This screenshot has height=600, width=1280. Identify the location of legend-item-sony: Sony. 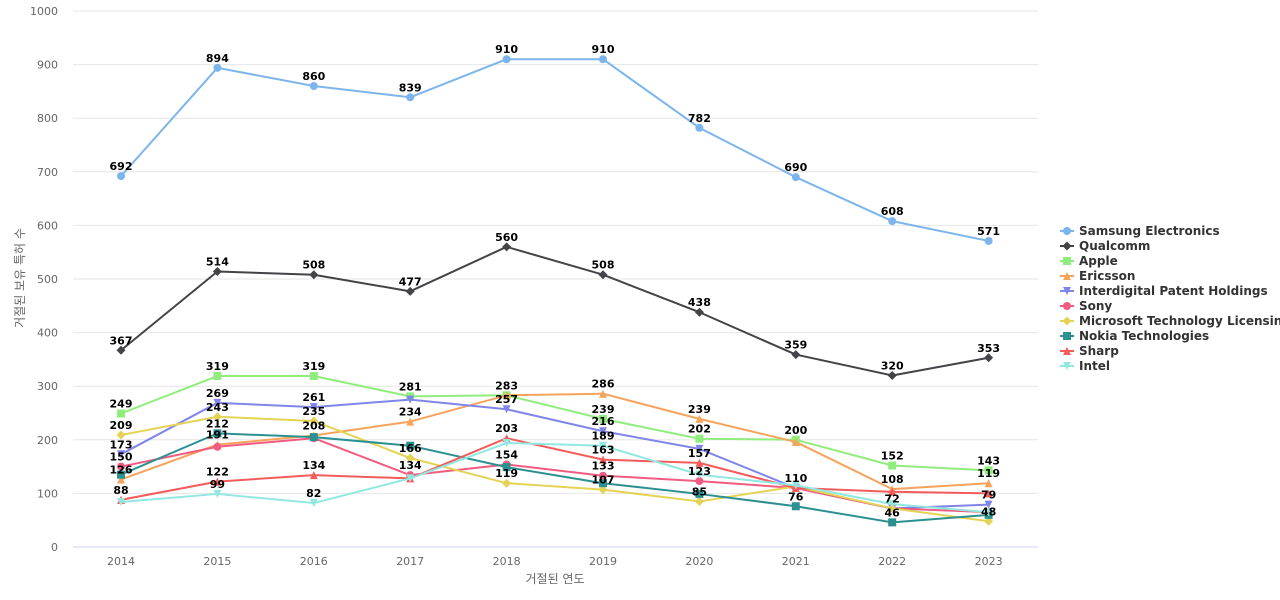
(1086, 306).